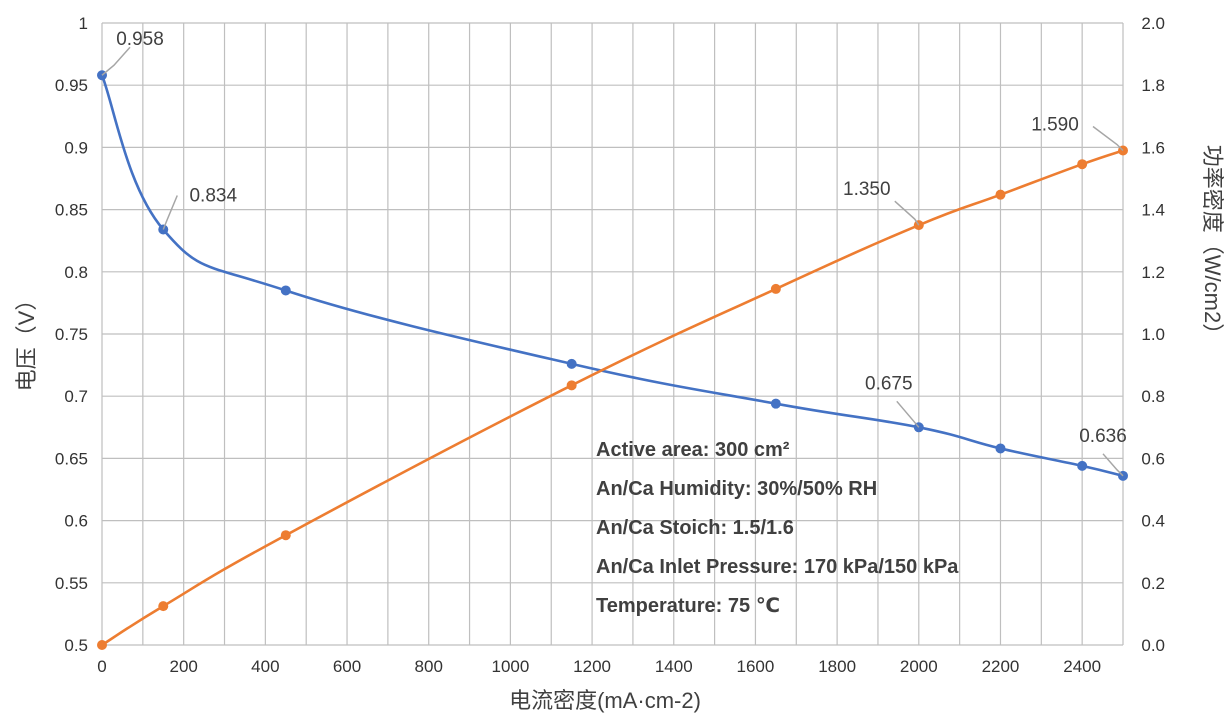 This screenshot has height=725, width=1231. Describe the element at coordinates (26, 340) in the screenshot. I see `y-left-axis-title: 电压（V）` at that location.